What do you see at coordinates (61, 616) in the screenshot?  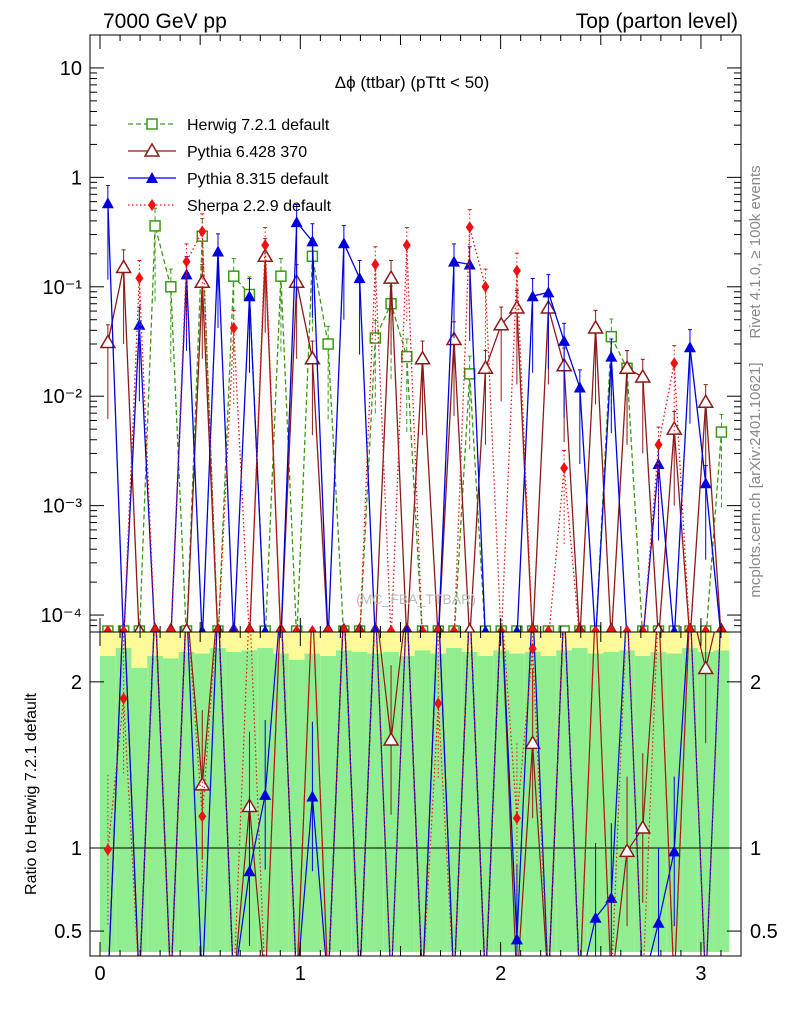 I see `y-tick-label: 10⁻⁴` at bounding box center [61, 616].